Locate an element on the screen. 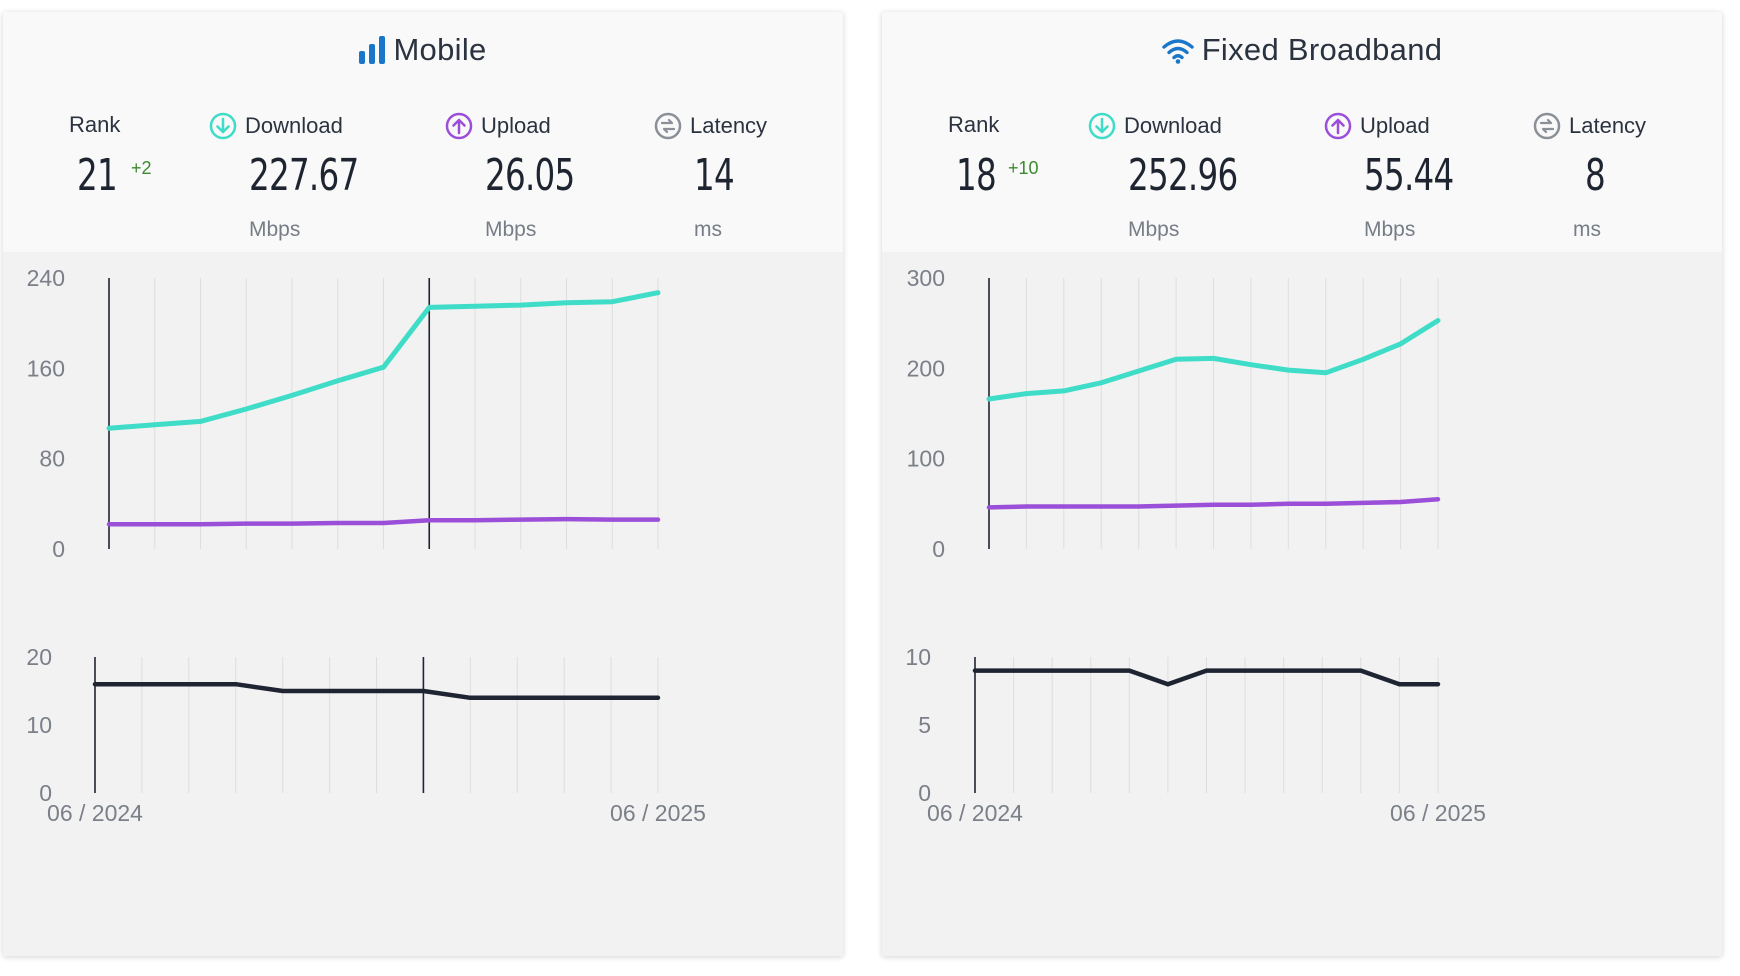 The image size is (1740, 976). upload-value: 55.44 is located at coordinates (1409, 175).